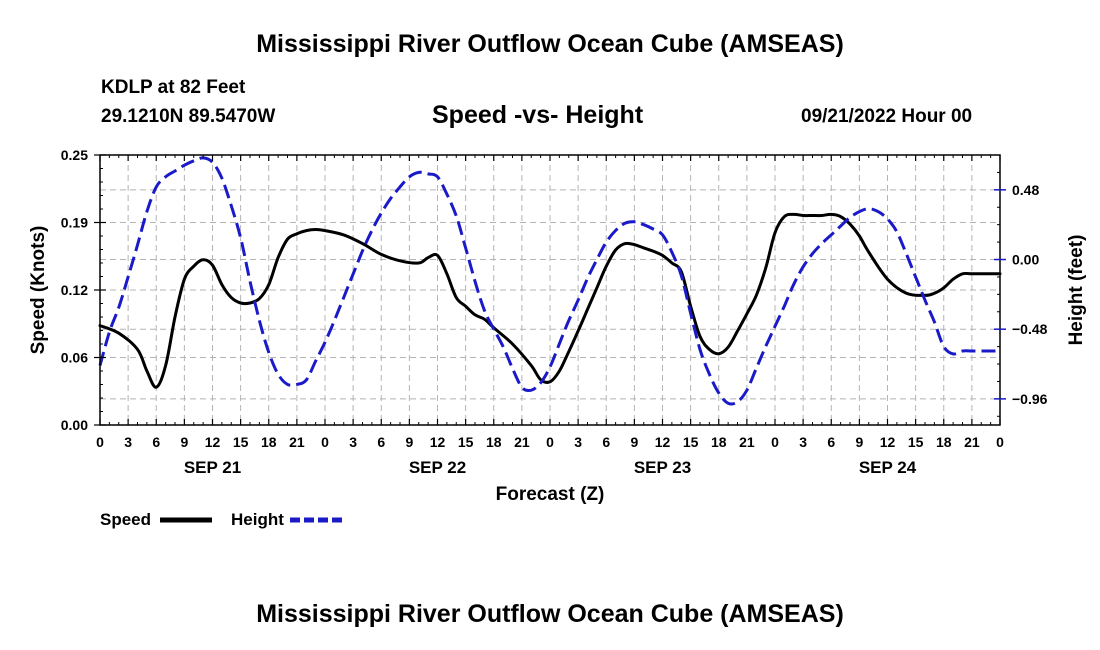 The width and height of the screenshot is (1100, 650). What do you see at coordinates (38, 290) in the screenshot?
I see `y-axis-label: Speed (Knots)` at bounding box center [38, 290].